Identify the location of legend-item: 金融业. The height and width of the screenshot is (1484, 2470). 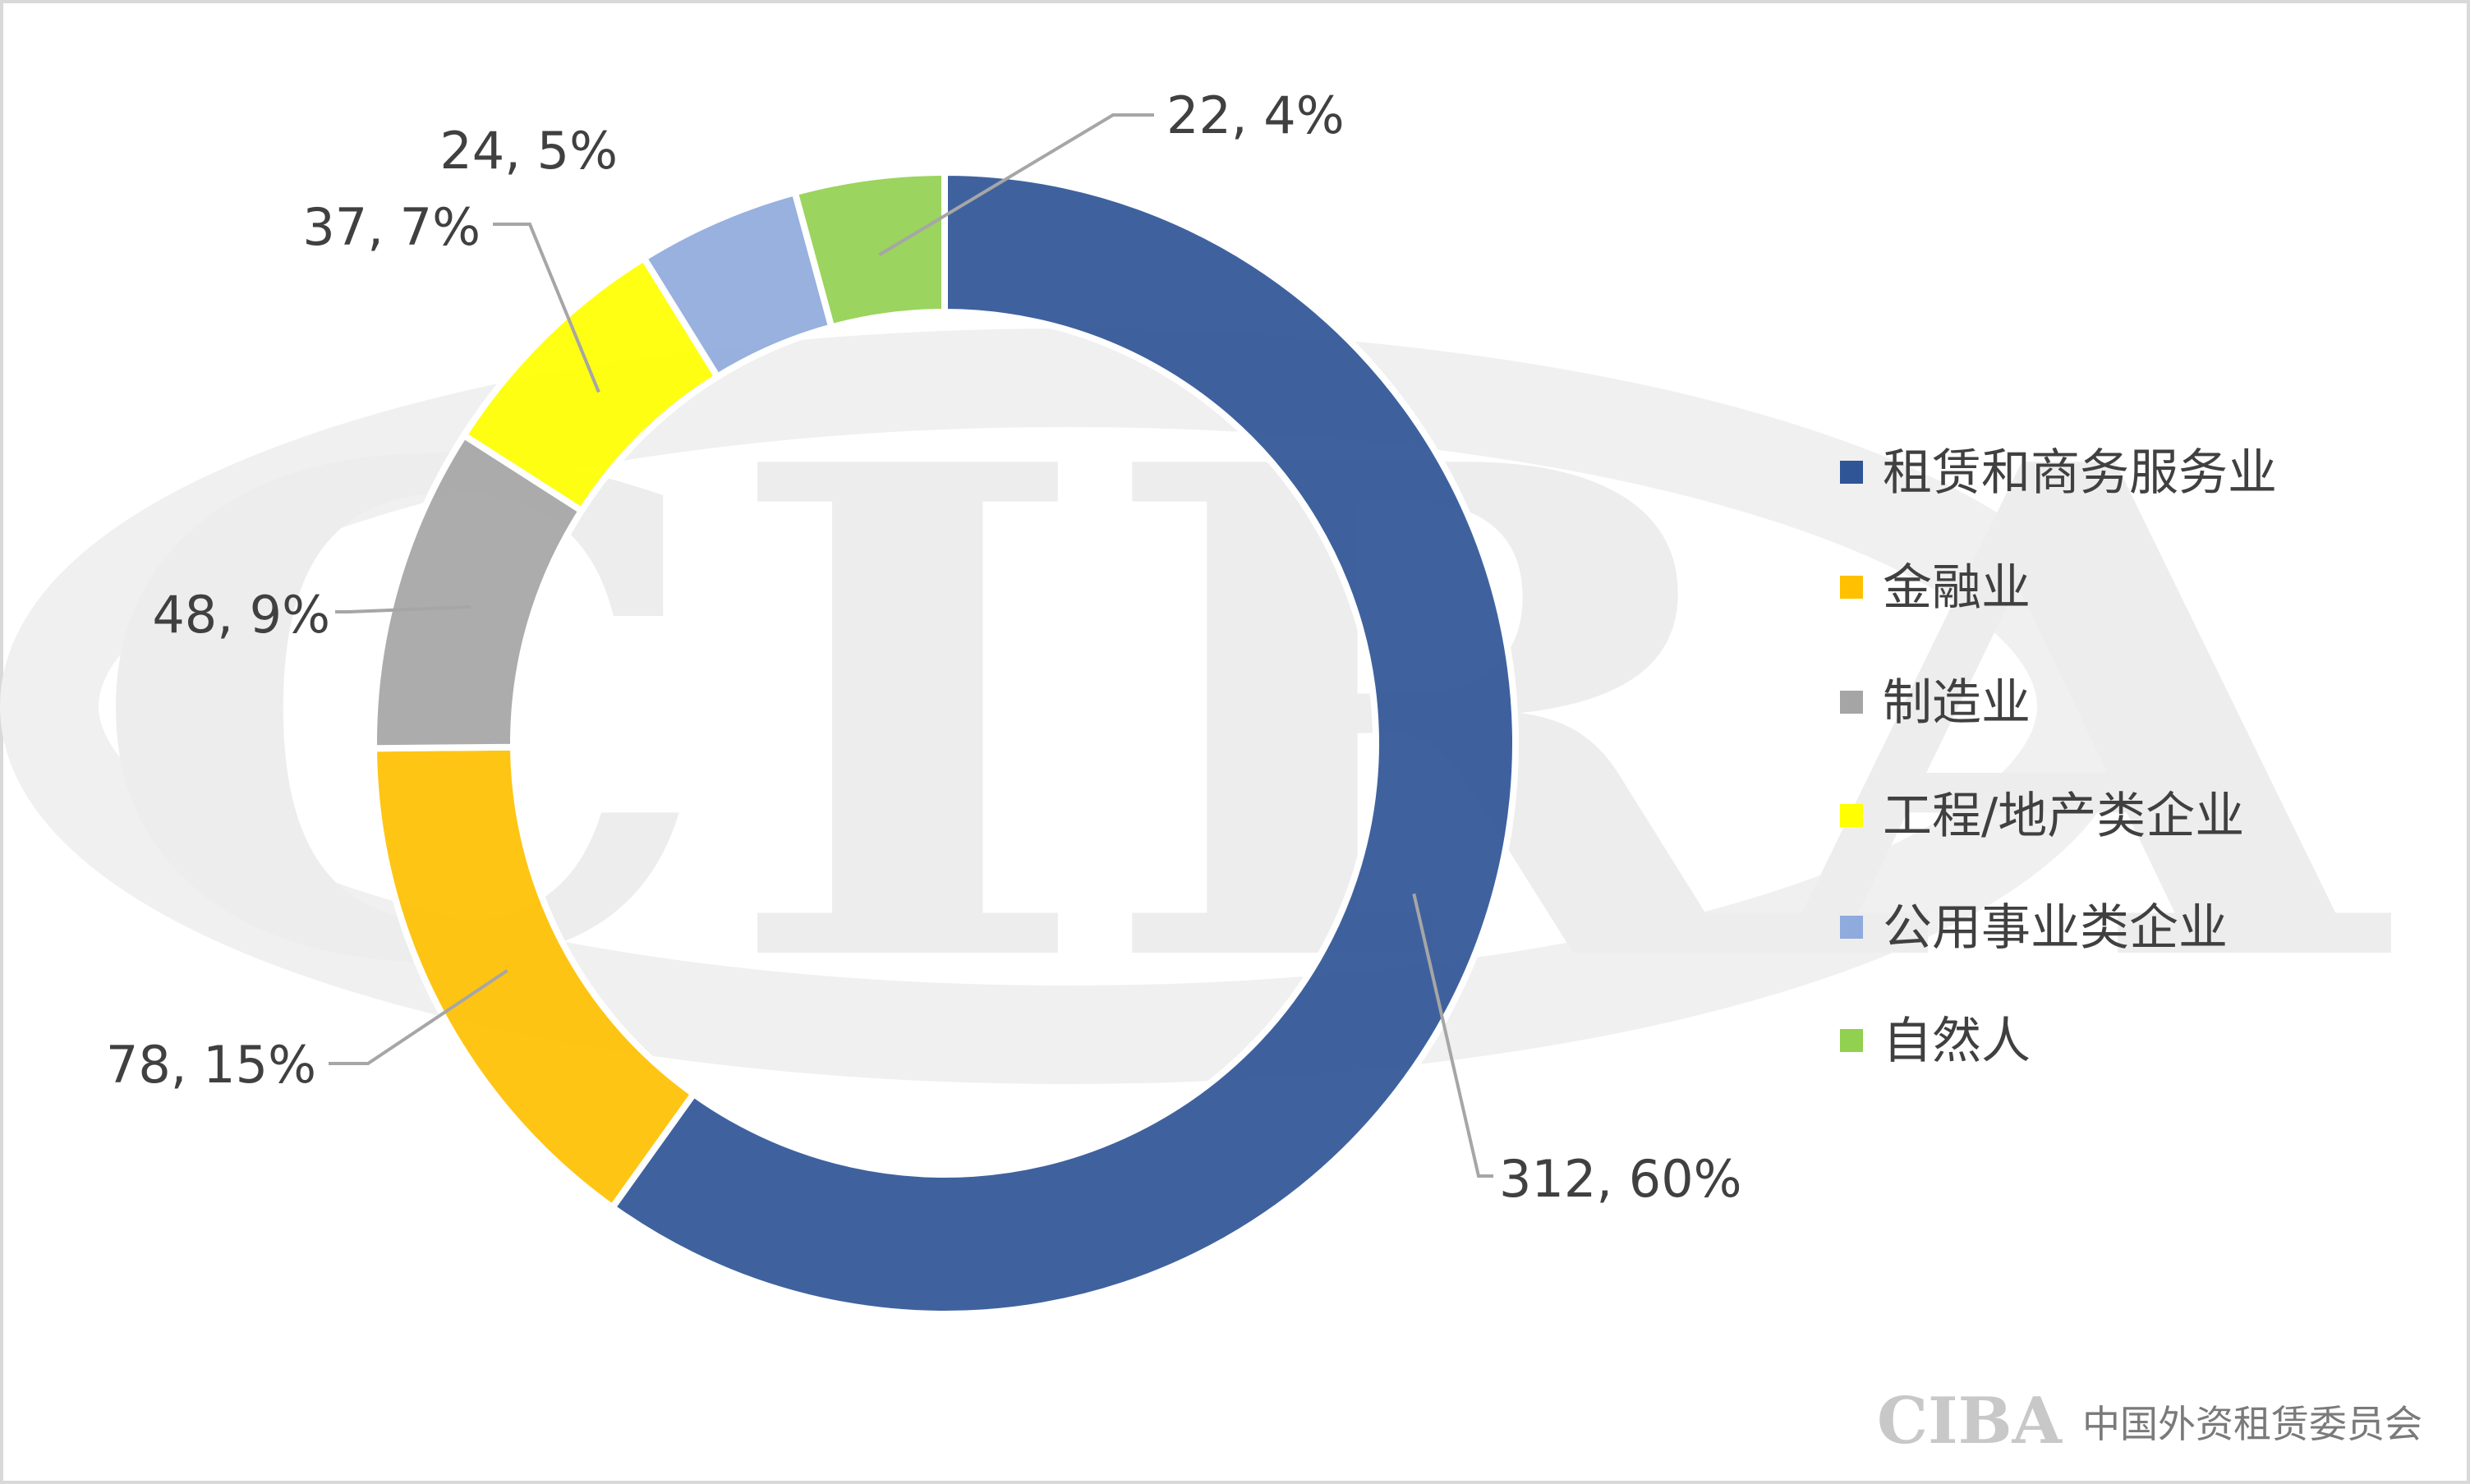
(1935, 588).